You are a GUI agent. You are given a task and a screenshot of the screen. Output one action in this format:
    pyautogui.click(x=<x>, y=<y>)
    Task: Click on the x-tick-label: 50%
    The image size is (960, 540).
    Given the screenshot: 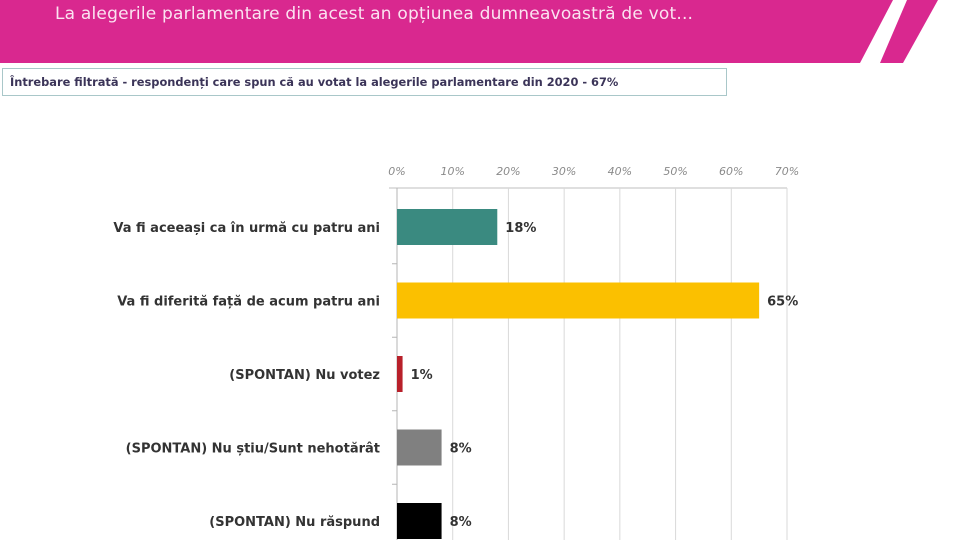 What is the action you would take?
    pyautogui.click(x=675, y=171)
    